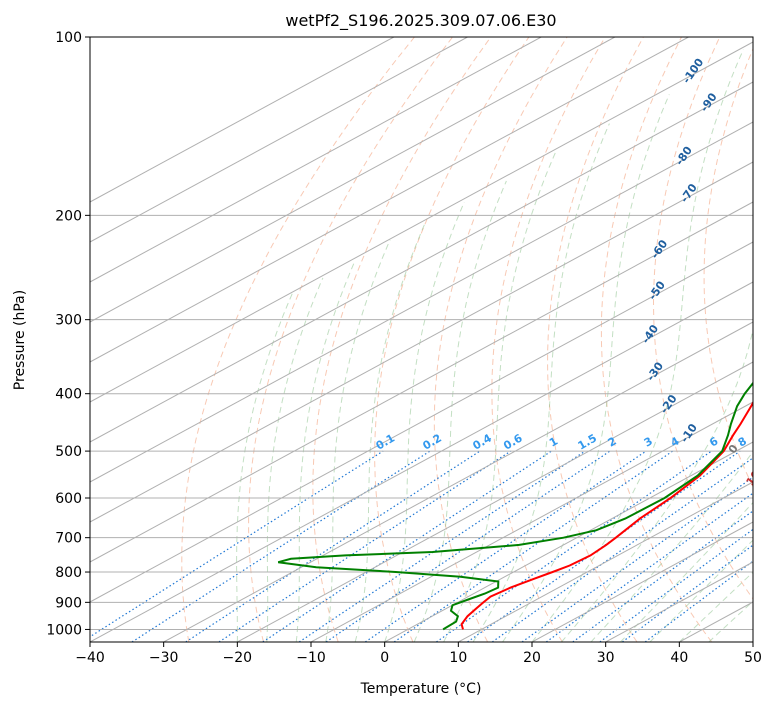 The height and width of the screenshot is (708, 775). What do you see at coordinates (68, 216) in the screenshot?
I see `y-tick-label: 200` at bounding box center [68, 216].